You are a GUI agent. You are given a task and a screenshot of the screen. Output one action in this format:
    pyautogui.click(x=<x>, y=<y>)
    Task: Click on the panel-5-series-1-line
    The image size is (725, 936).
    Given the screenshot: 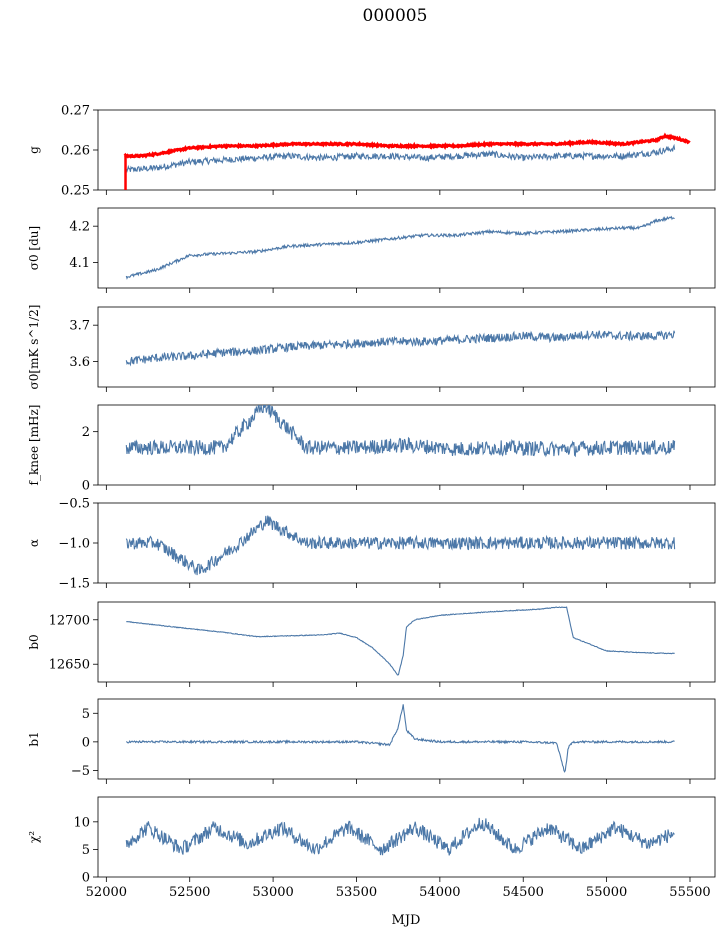 What is the action you would take?
    pyautogui.click(x=400, y=545)
    